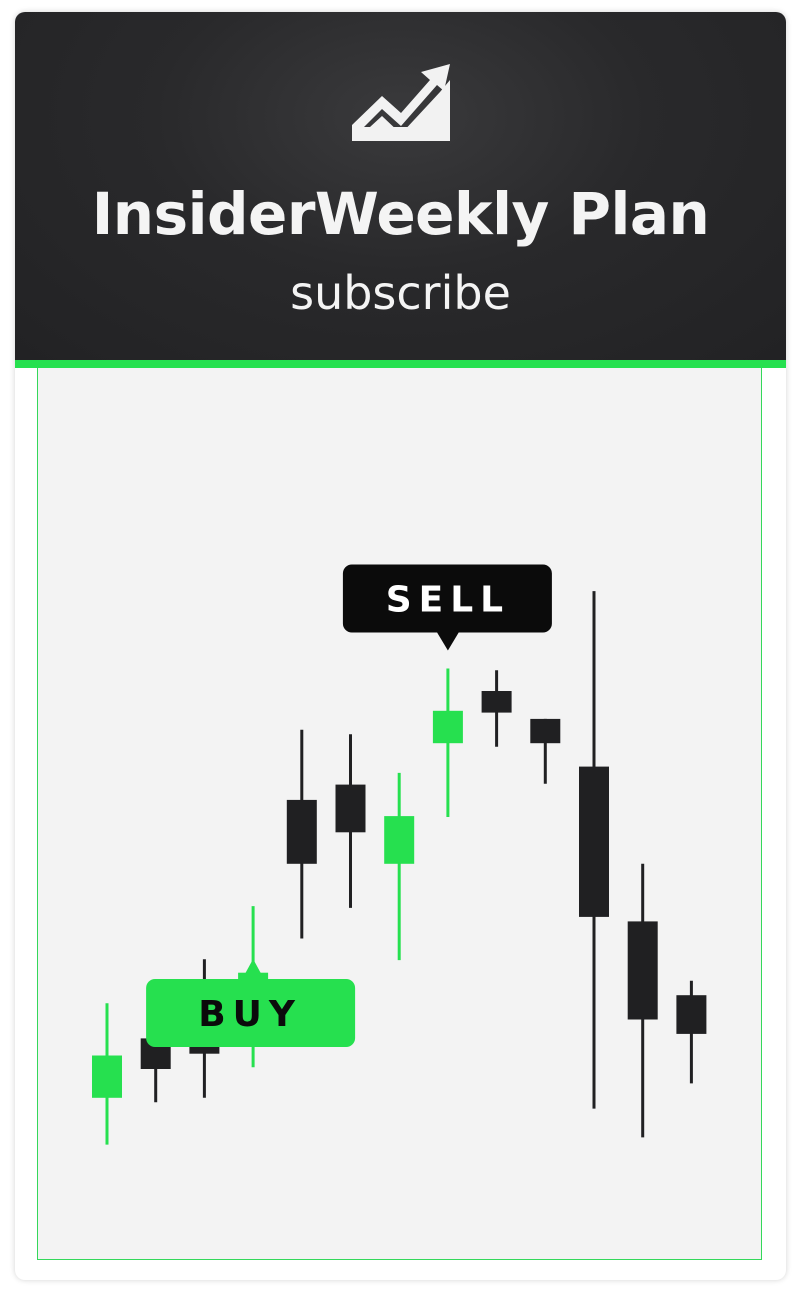 This screenshot has height=1300, width=801. I want to click on plan-title: InsiderWeekly Plan, so click(400, 214).